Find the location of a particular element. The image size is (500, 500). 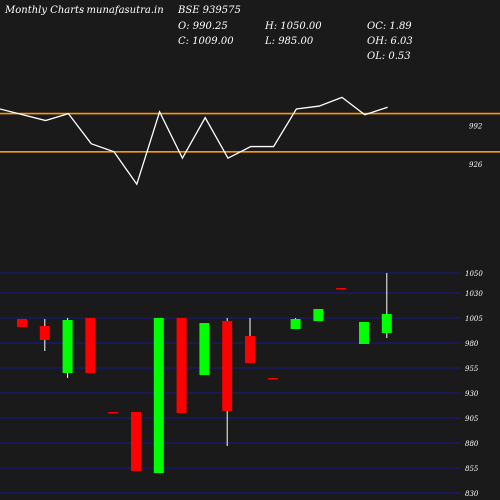

price-tick-label: 855 is located at coordinates (472, 469).